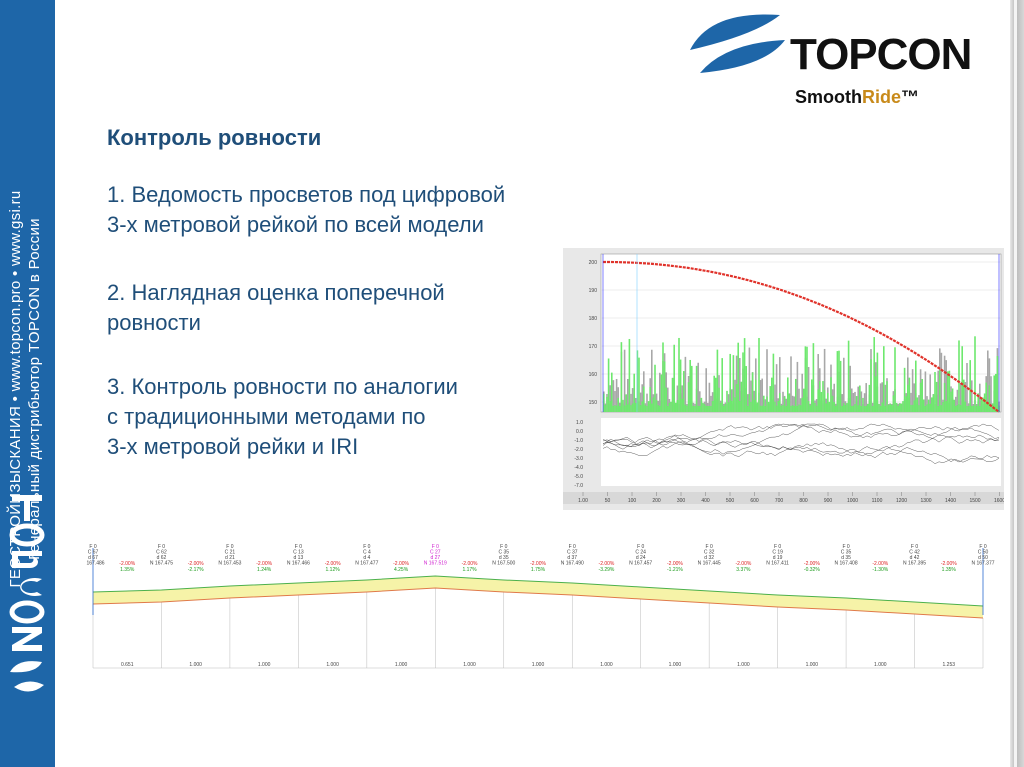 The height and width of the screenshot is (767, 1024). I want to click on section-station-label: d 37, so click(572, 558).